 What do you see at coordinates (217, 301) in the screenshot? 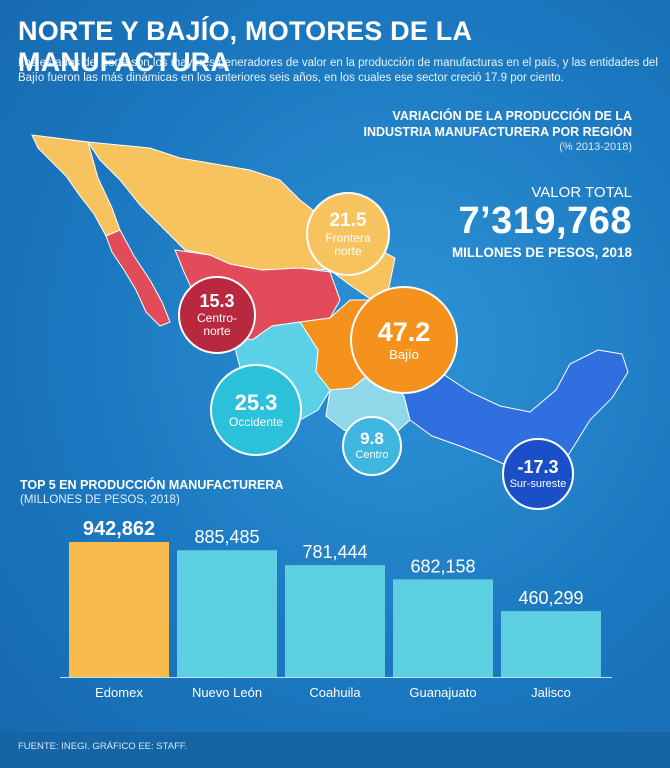
I see `bubble-centro-norte-value: 15.3` at bounding box center [217, 301].